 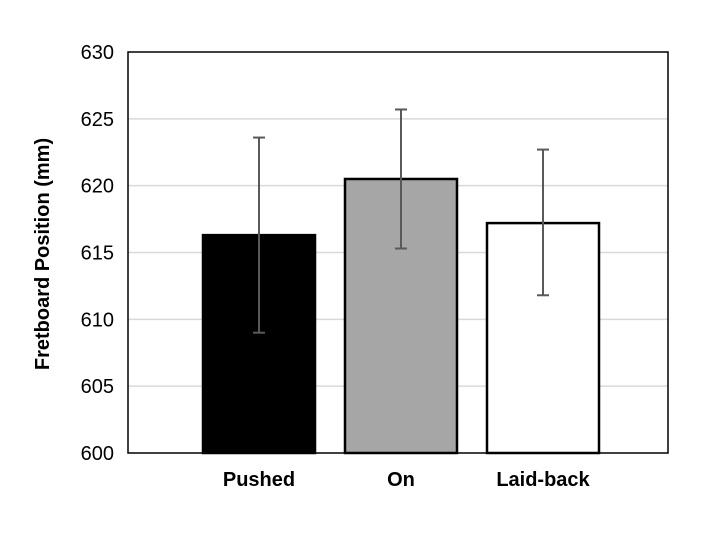 I want to click on y-tick-label: 630, so click(x=97, y=53).